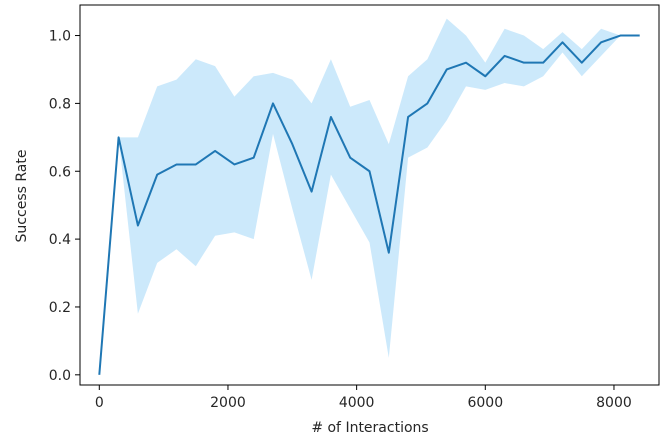  I want to click on x-tick-label: 2000, so click(228, 403).